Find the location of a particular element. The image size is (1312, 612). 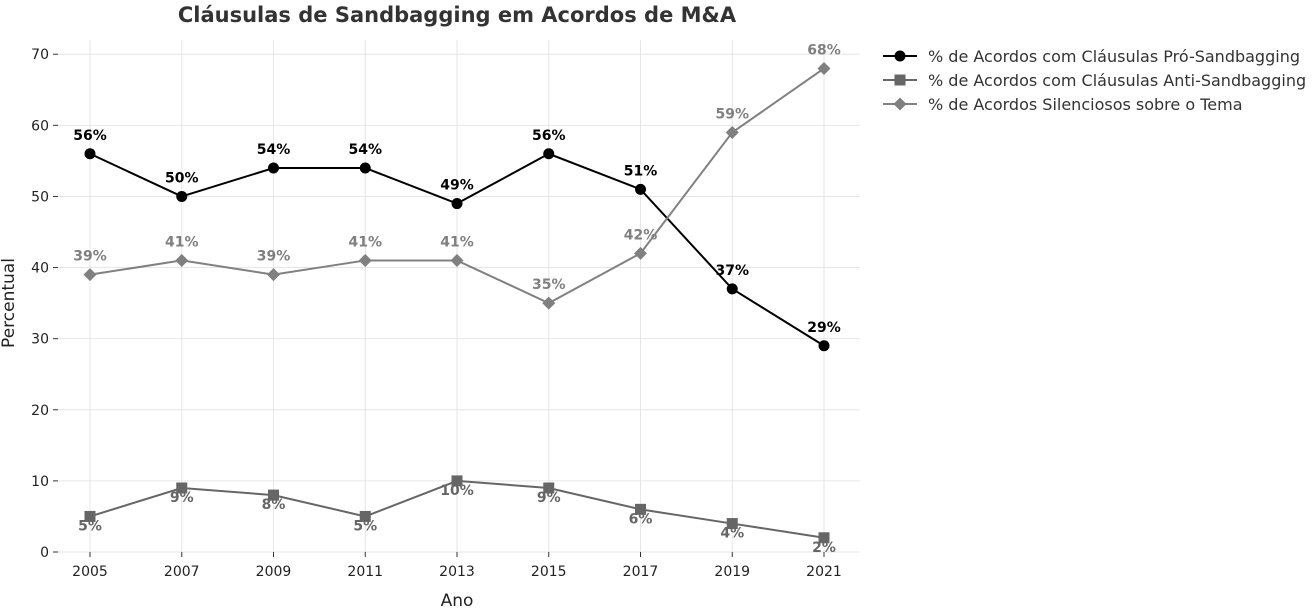

y-tick-label: 20 is located at coordinates (40, 411).